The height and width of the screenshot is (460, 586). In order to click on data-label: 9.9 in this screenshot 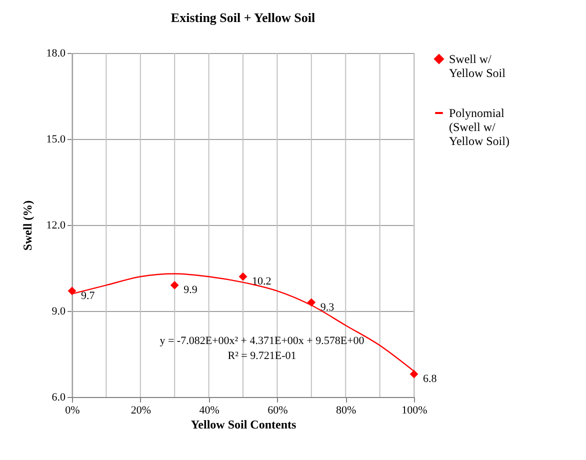, I will do `click(191, 290)`.